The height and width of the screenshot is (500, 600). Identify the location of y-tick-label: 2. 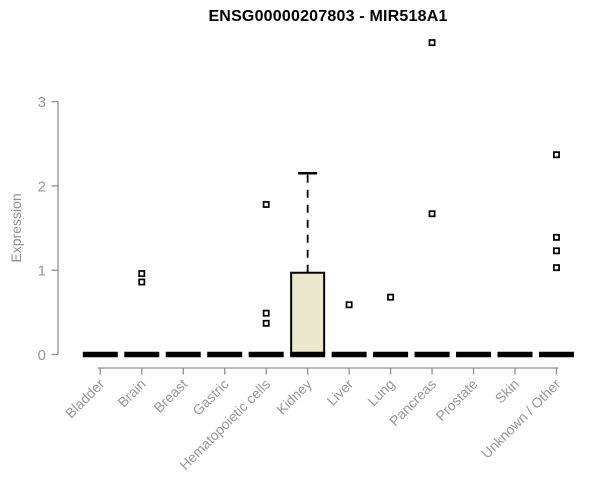
(42, 186).